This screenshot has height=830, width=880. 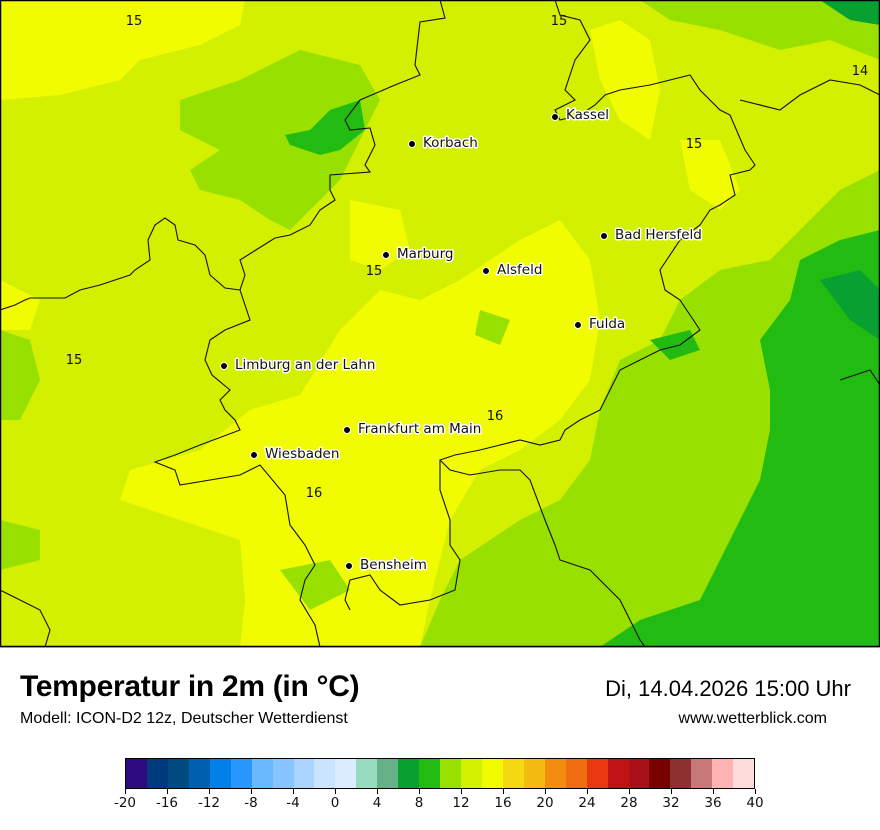 What do you see at coordinates (209, 803) in the screenshot?
I see `colorbar-tick-label: -12` at bounding box center [209, 803].